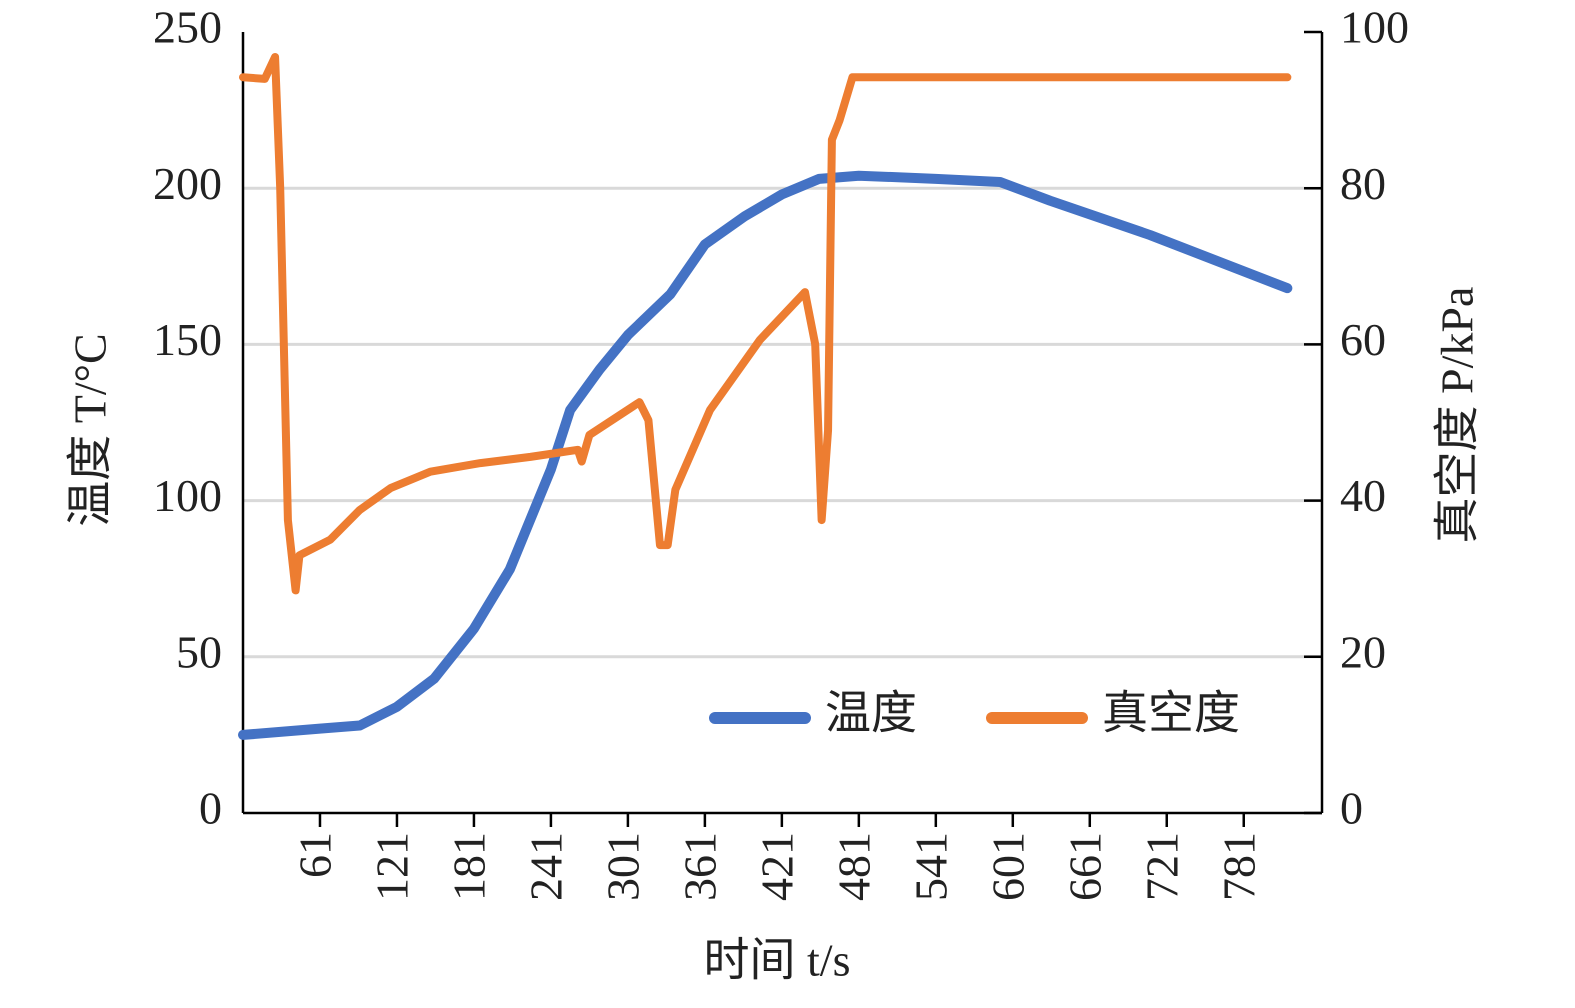 The height and width of the screenshot is (1008, 1575). I want to click on x-axis-label: 时间 t/s, so click(777, 960).